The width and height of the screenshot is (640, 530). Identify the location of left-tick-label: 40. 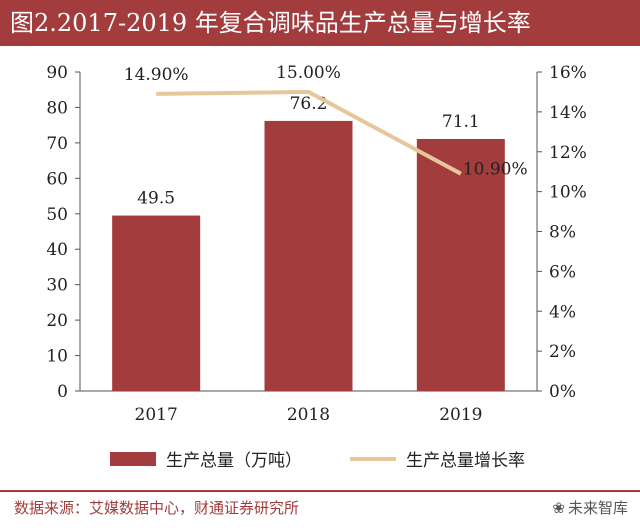
(57, 250).